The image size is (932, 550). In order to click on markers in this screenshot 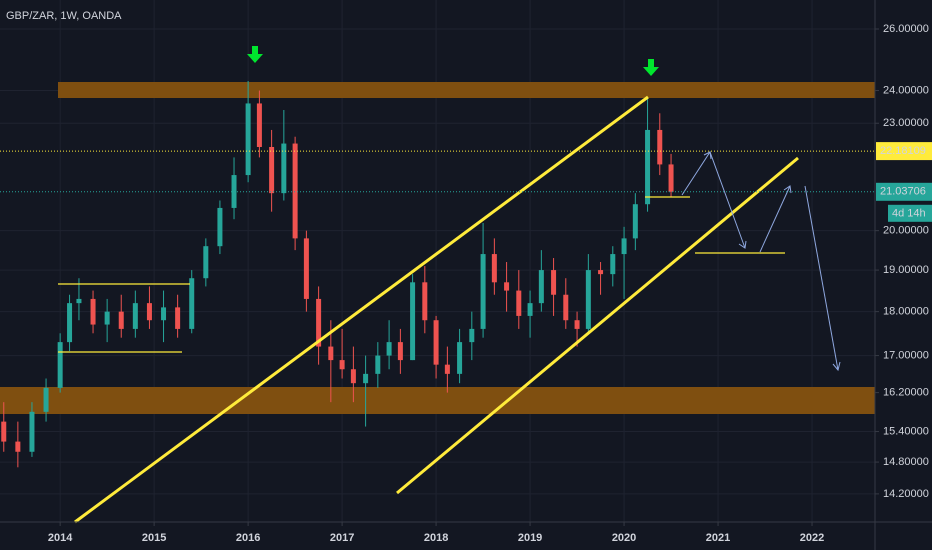, I will do `click(453, 61)`.